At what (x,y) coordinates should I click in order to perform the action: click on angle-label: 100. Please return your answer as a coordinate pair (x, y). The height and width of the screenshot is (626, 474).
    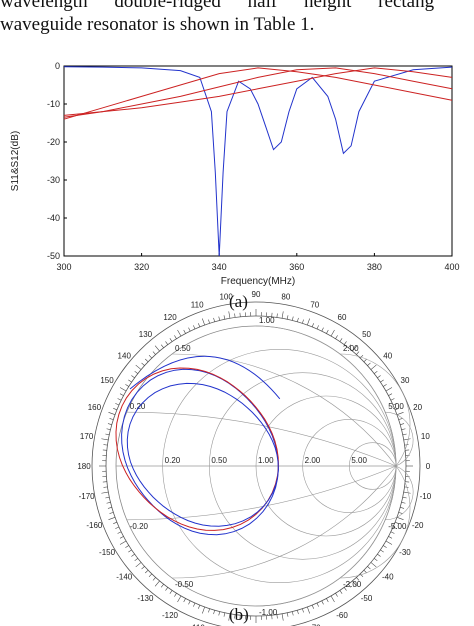
    Looking at the image, I should click on (226, 297).